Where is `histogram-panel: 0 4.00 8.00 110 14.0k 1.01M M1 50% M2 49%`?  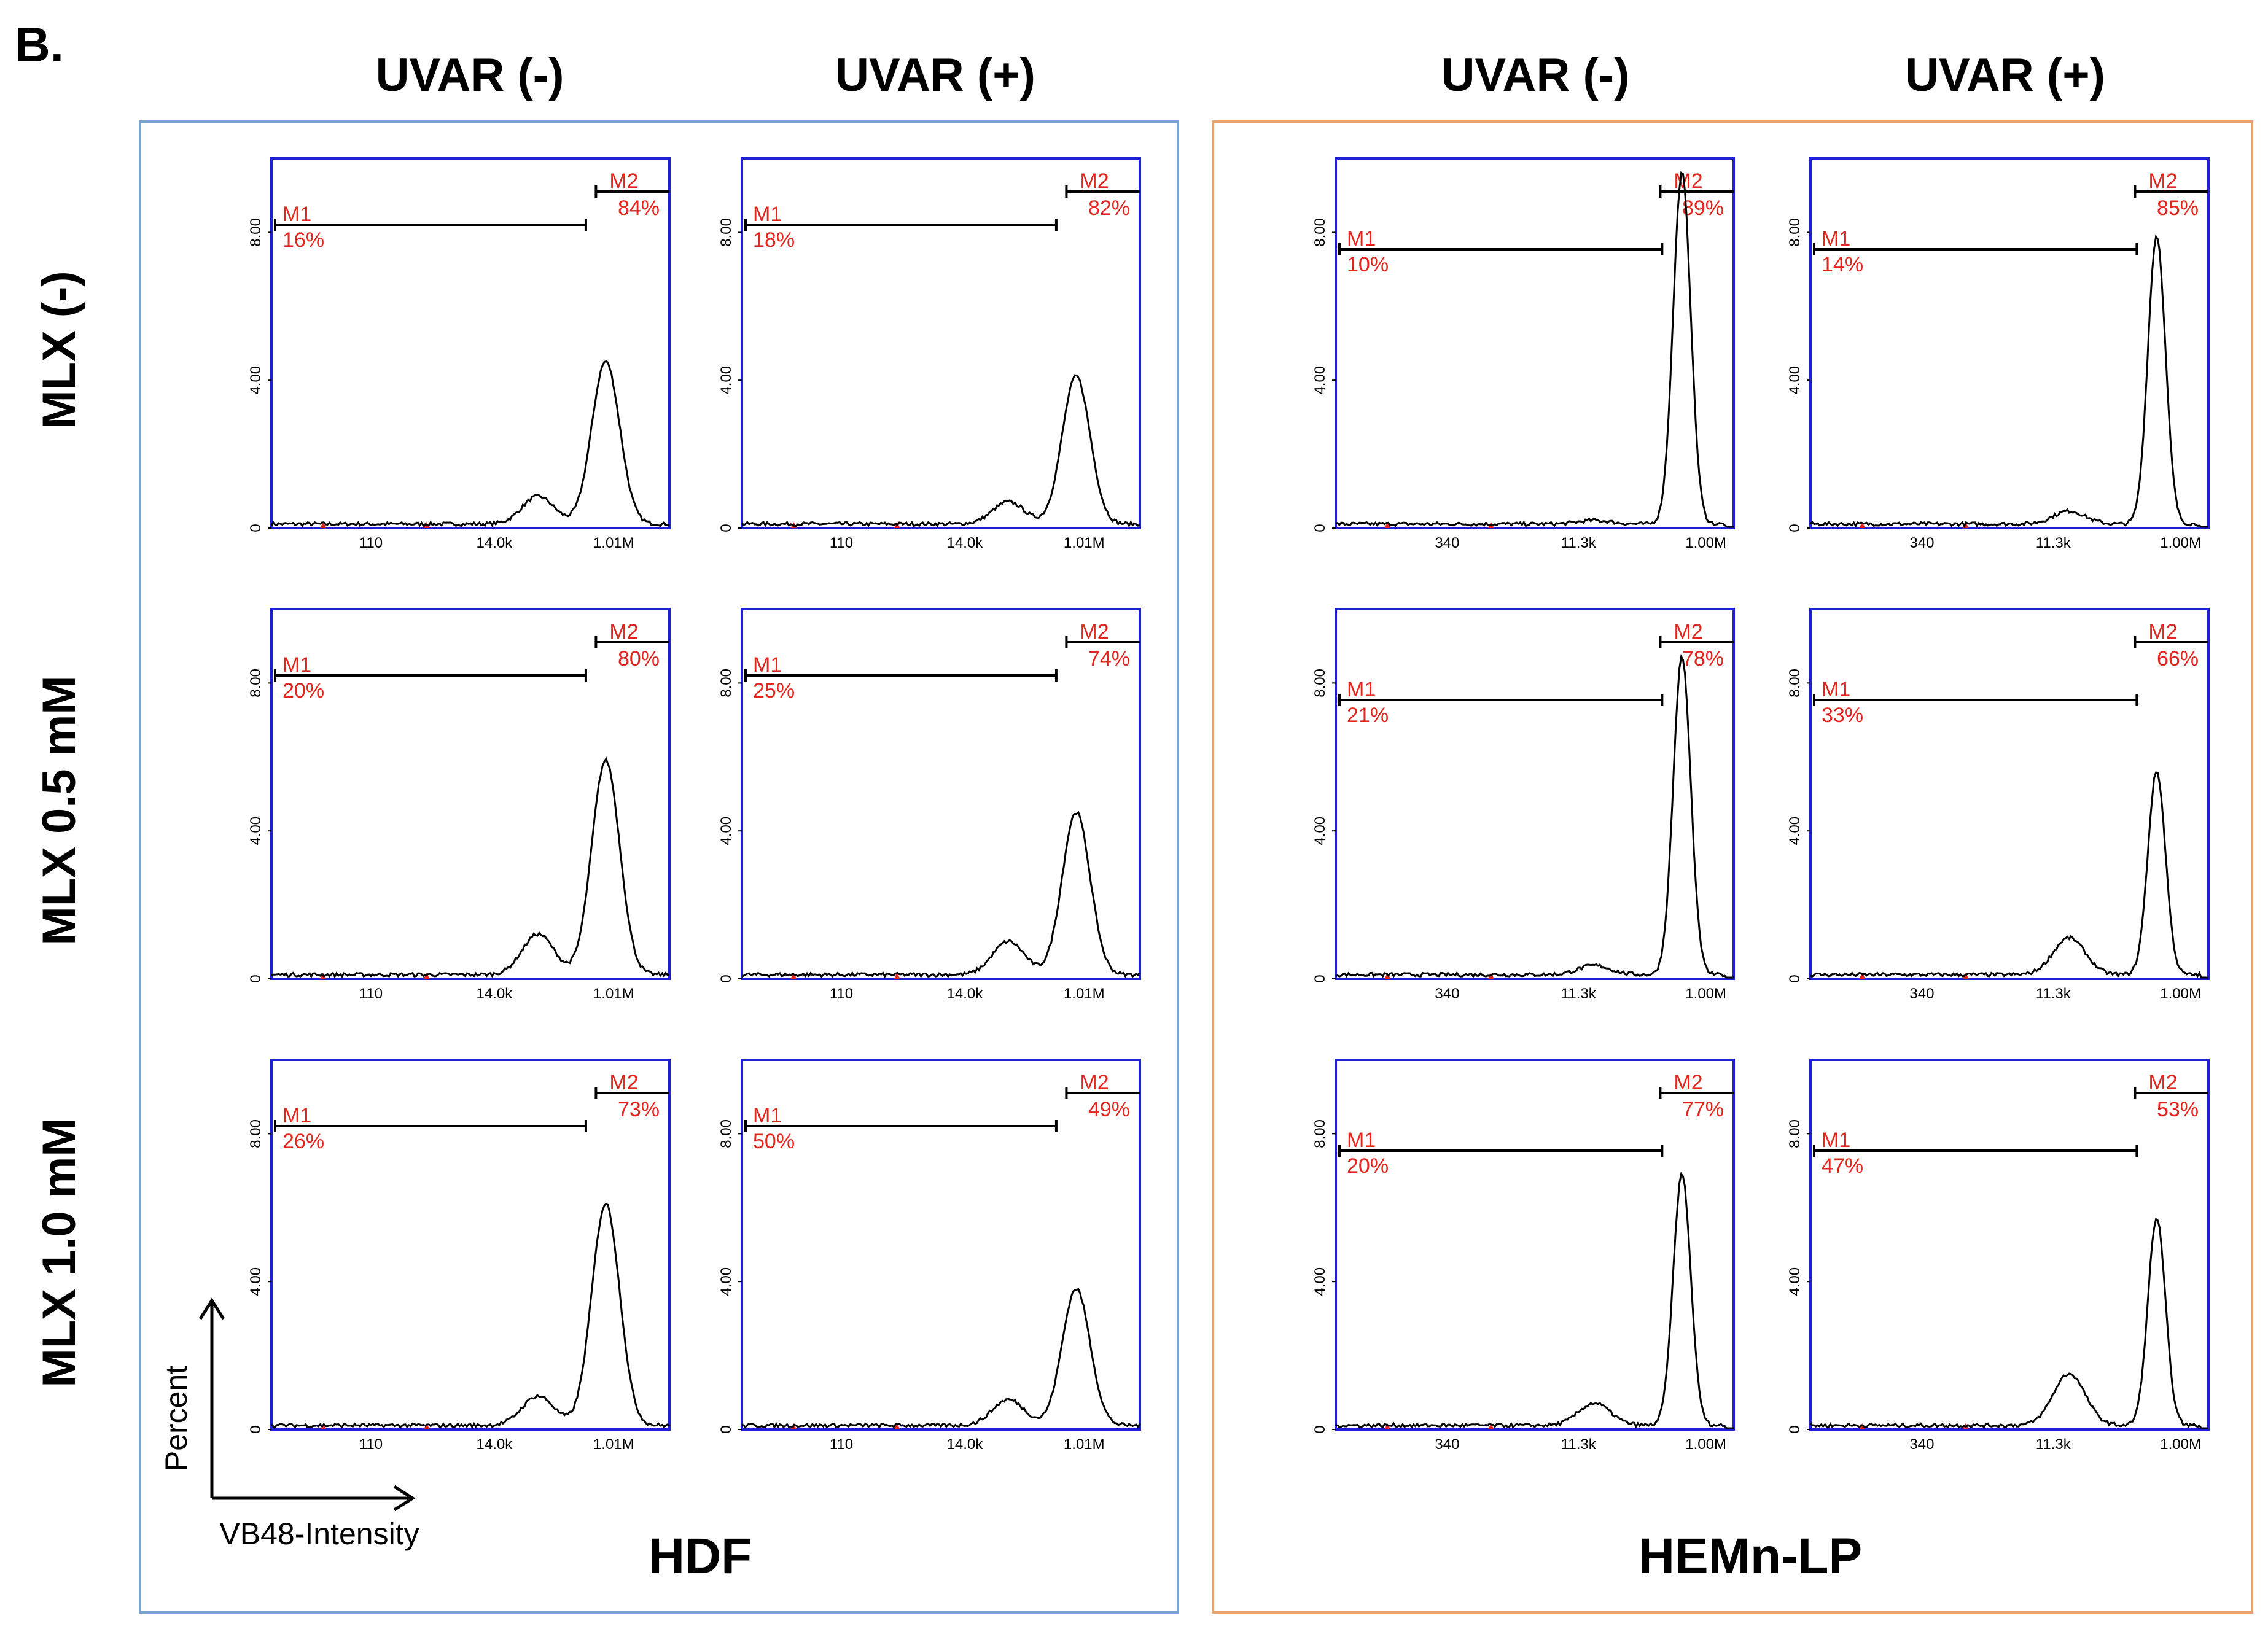
histogram-panel: 0 4.00 8.00 110 14.0k 1.01M M1 50% M2 49% is located at coordinates (930, 1256).